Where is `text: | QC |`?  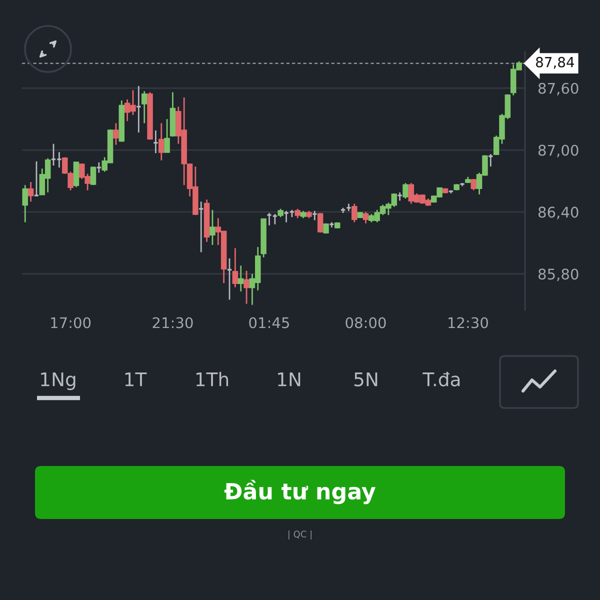
text: | QC | is located at coordinates (300, 535).